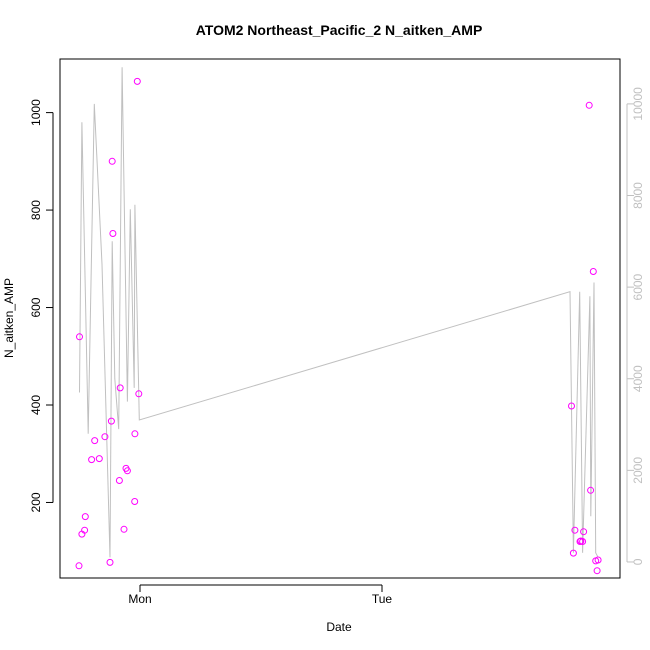 Image resolution: width=650 pixels, height=650 pixels. What do you see at coordinates (339, 30) in the screenshot?
I see `chart-title: ATOM2 Northeast_Pacific_2 N_aitken_AMP` at bounding box center [339, 30].